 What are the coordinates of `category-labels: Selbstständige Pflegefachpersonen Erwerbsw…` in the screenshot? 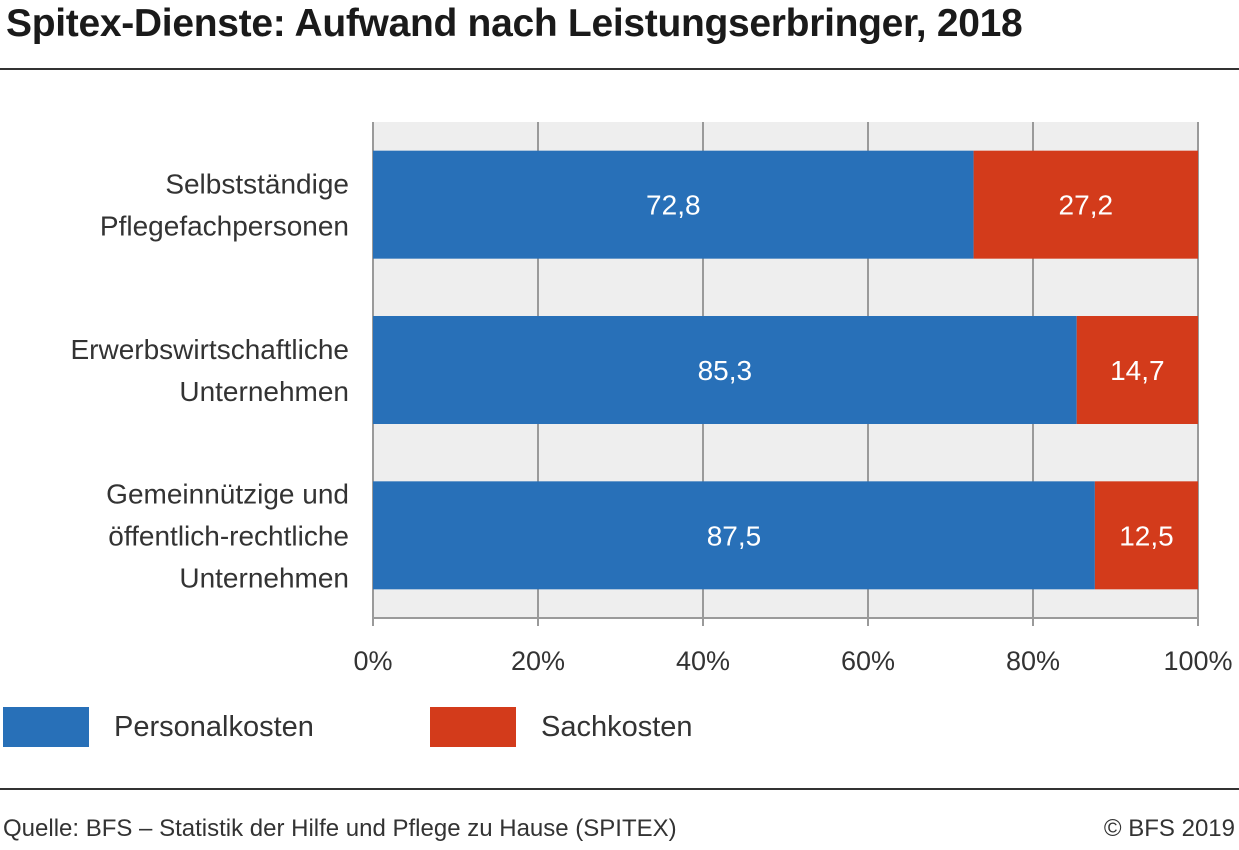 It's located at (209, 381).